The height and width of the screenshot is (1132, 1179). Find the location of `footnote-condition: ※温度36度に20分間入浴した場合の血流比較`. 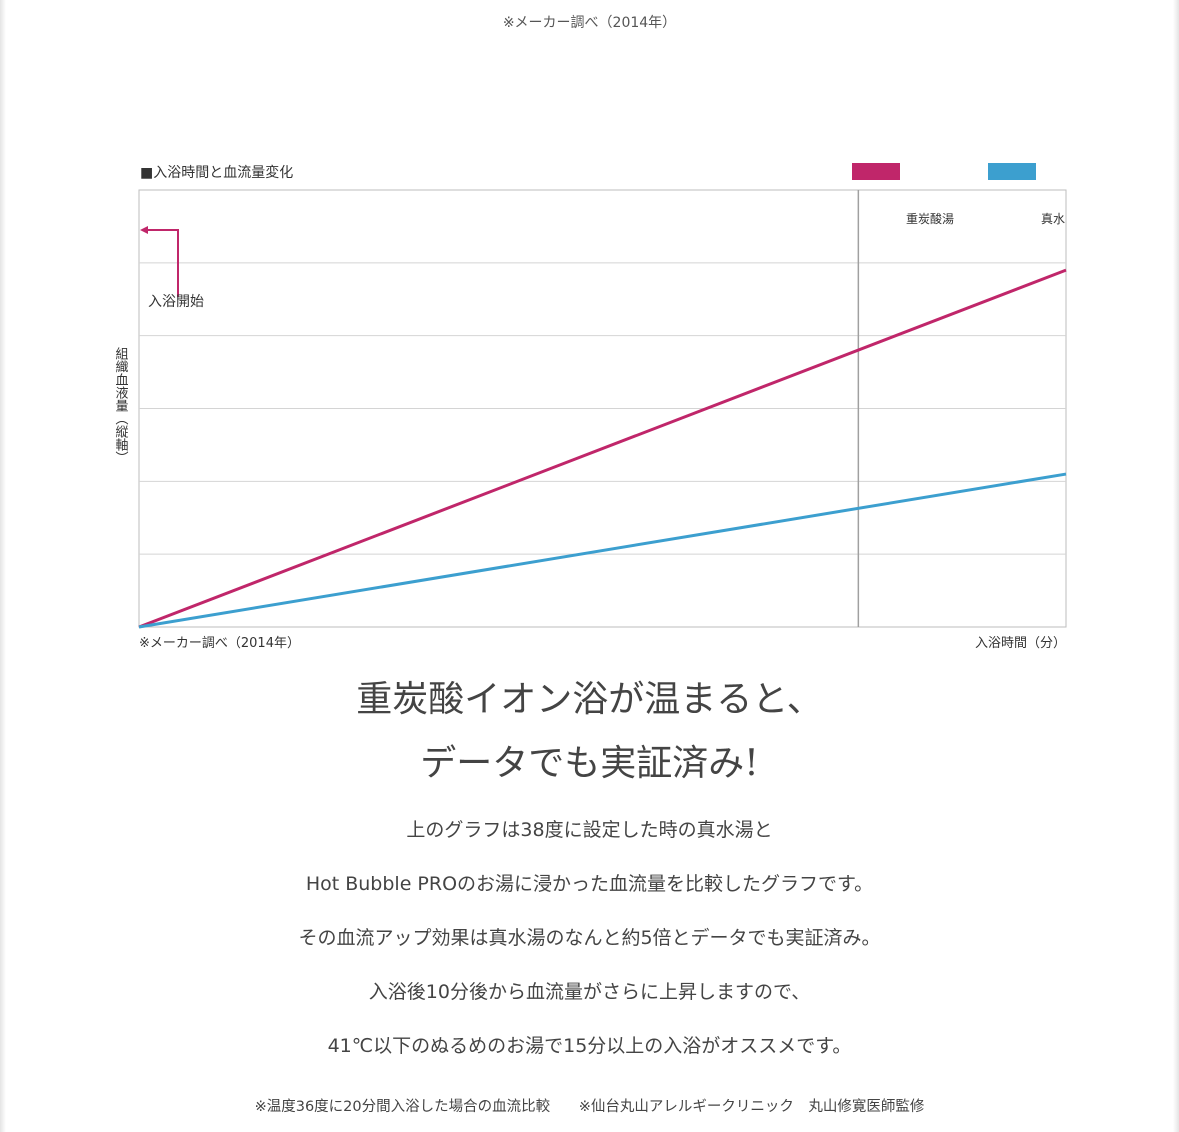

footnote-condition: ※温度36度に20分間入浴した場合の血流比較 is located at coordinates (402, 1107).